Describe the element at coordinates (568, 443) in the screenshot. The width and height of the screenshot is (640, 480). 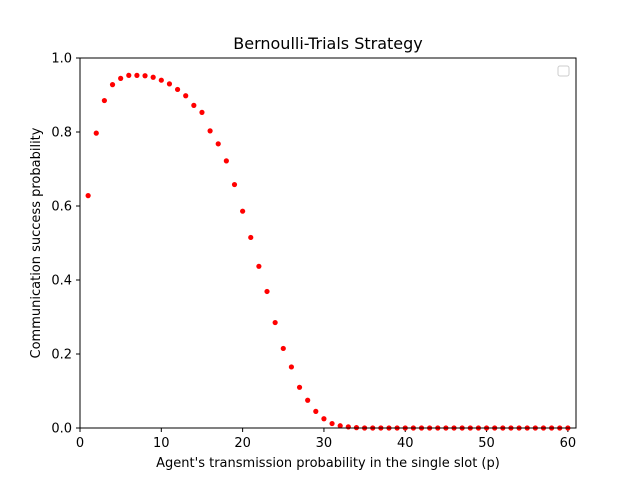
I see `x-tick-label: 60` at that location.